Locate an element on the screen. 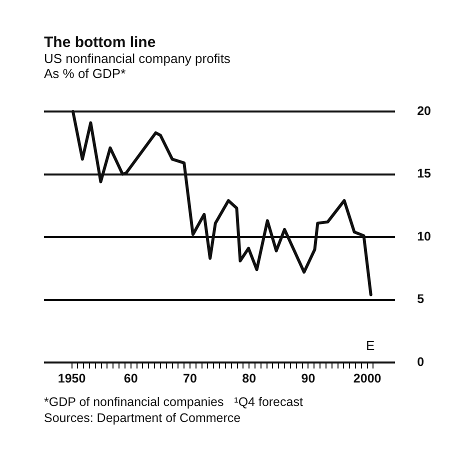 This screenshot has width=457, height=460. x-tick-label: 2000 is located at coordinates (367, 378).